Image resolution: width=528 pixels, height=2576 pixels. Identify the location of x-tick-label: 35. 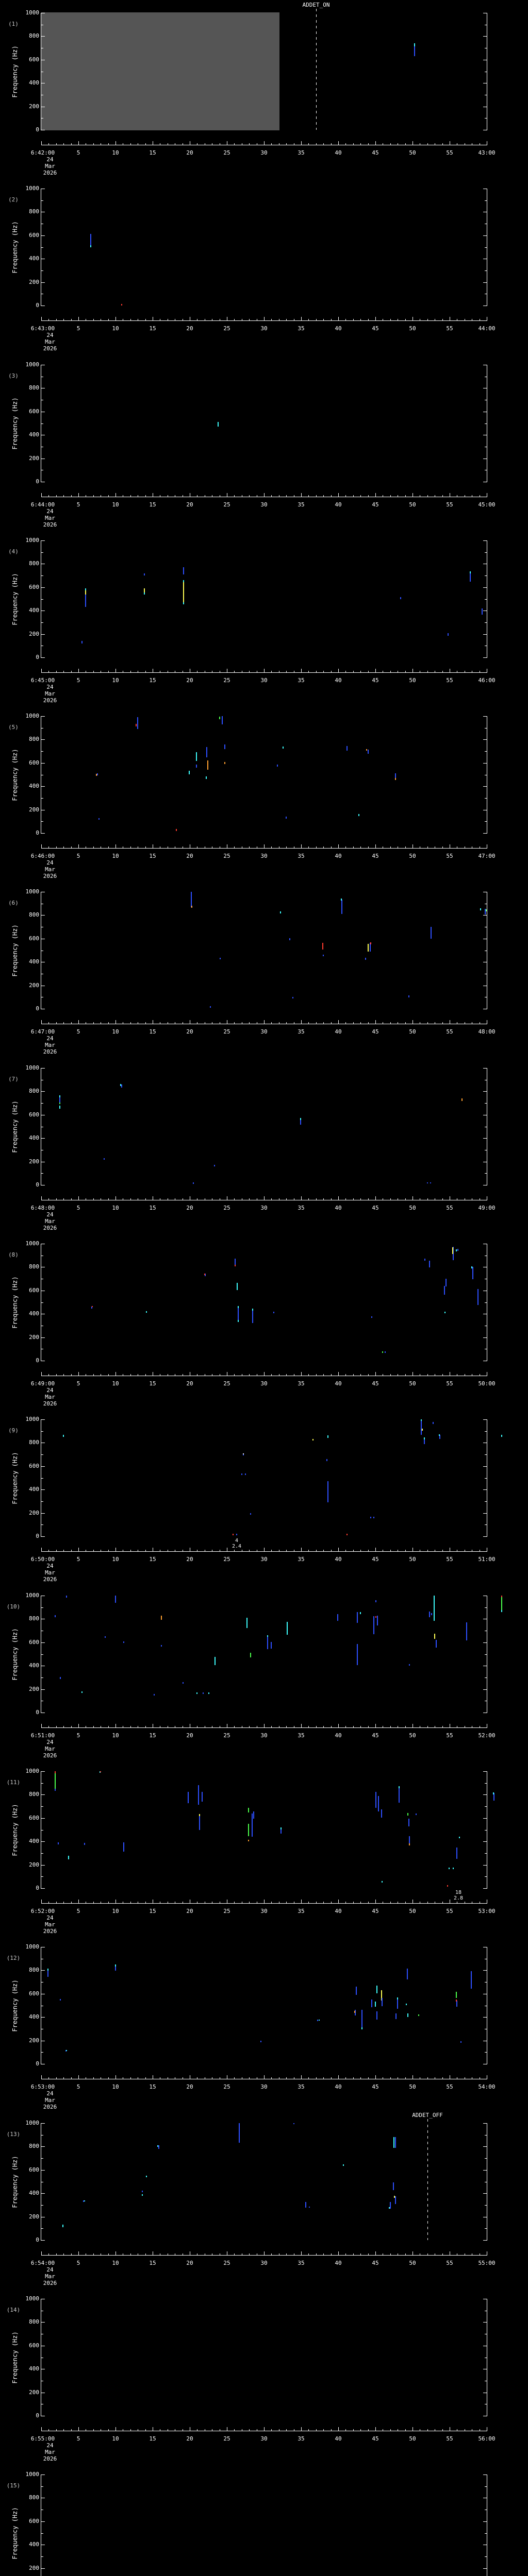
(301, 2438).